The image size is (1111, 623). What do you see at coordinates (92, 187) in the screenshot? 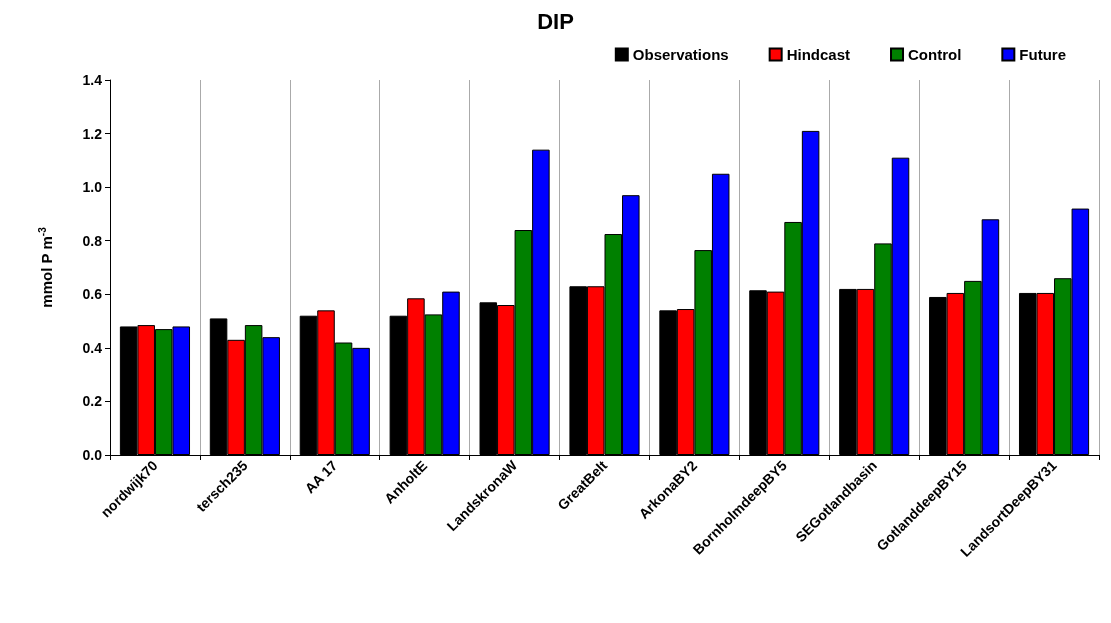
I see `y-tick-label: 1.0` at bounding box center [92, 187].